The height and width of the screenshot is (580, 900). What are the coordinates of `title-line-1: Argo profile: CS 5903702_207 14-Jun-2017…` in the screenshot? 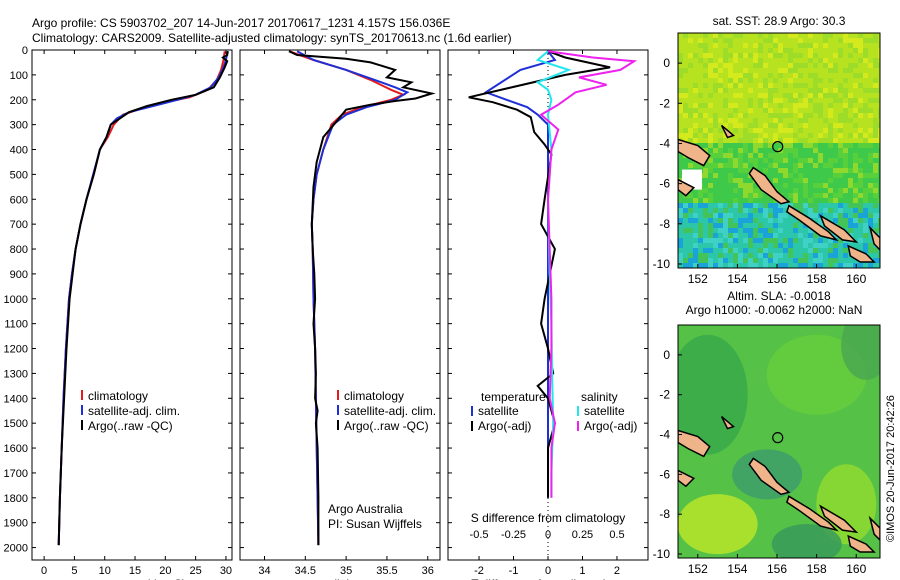 It's located at (241, 23).